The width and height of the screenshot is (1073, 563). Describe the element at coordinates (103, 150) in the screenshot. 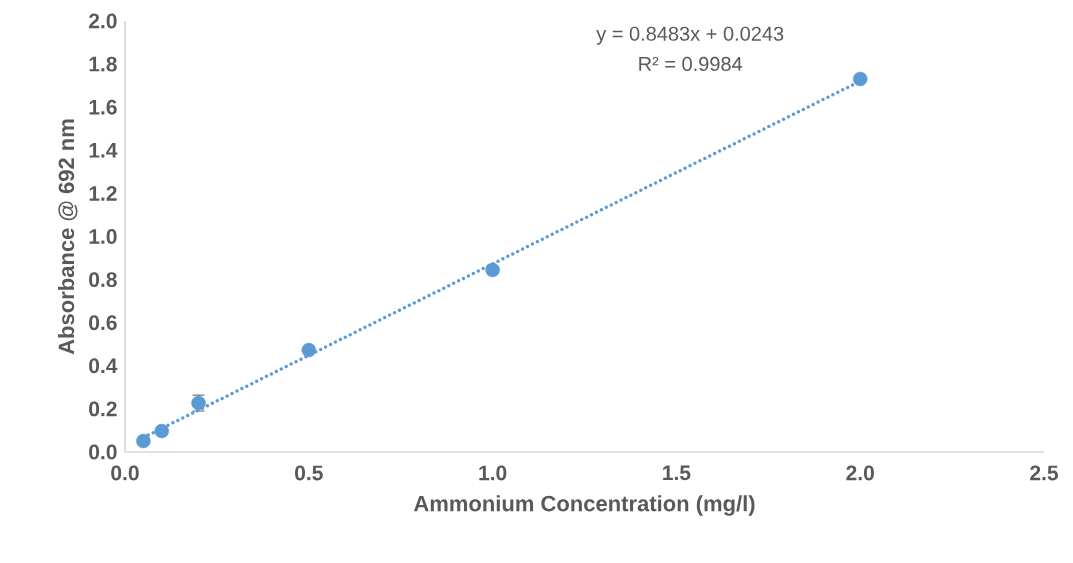

I see `y-tick-label: 1.4` at that location.